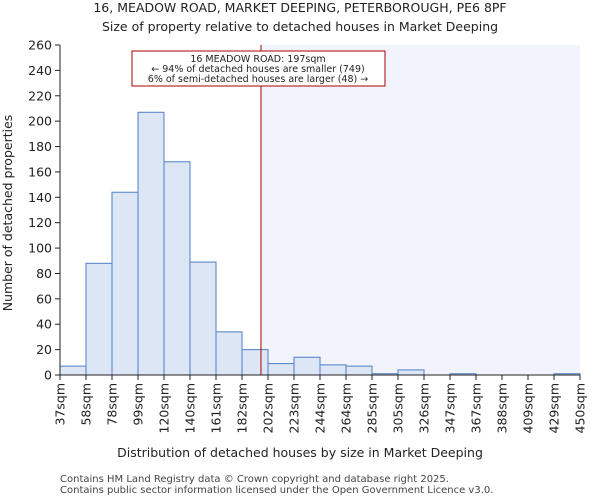  What do you see at coordinates (40, 45) in the screenshot?
I see `y-tick-label: 260` at bounding box center [40, 45].